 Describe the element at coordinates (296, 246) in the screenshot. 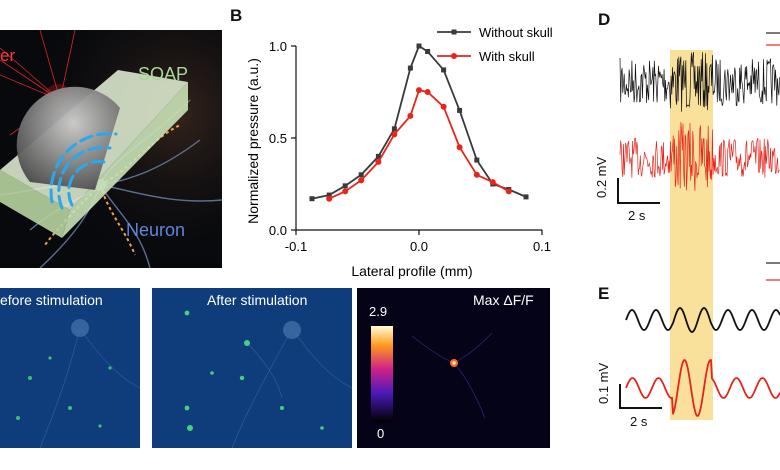

I see `x-tick-label: -0.1` at that location.